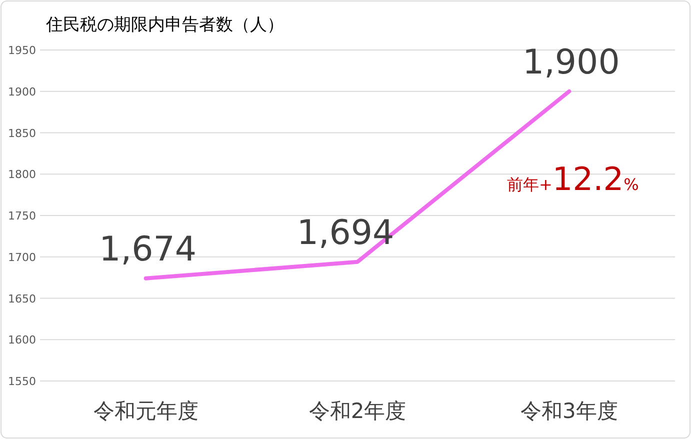  Describe the element at coordinates (571, 62) in the screenshot. I see `data-label: 1,900` at that location.